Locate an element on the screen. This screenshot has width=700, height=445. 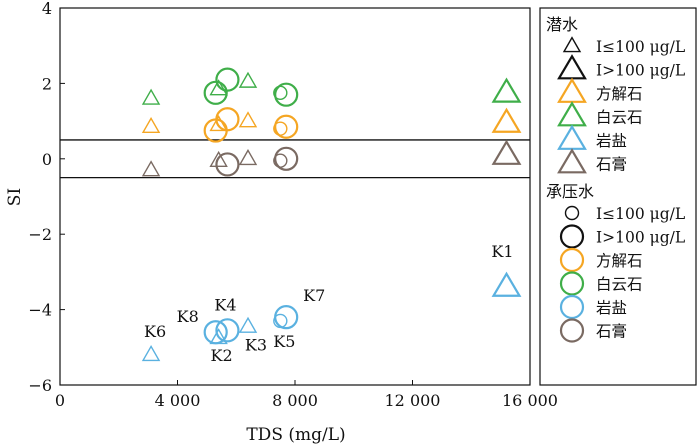
sample-label: K2 is located at coordinates (222, 355).